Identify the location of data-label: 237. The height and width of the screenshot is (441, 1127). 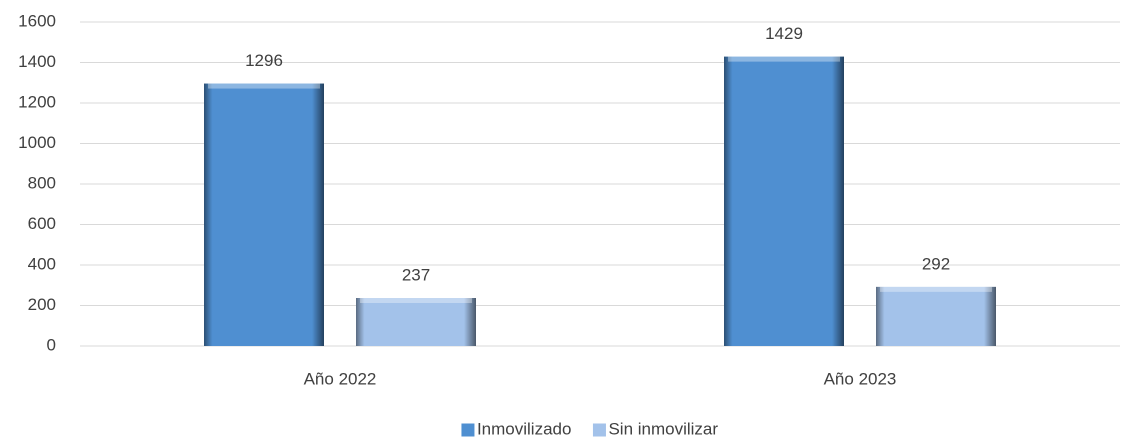
(416, 274).